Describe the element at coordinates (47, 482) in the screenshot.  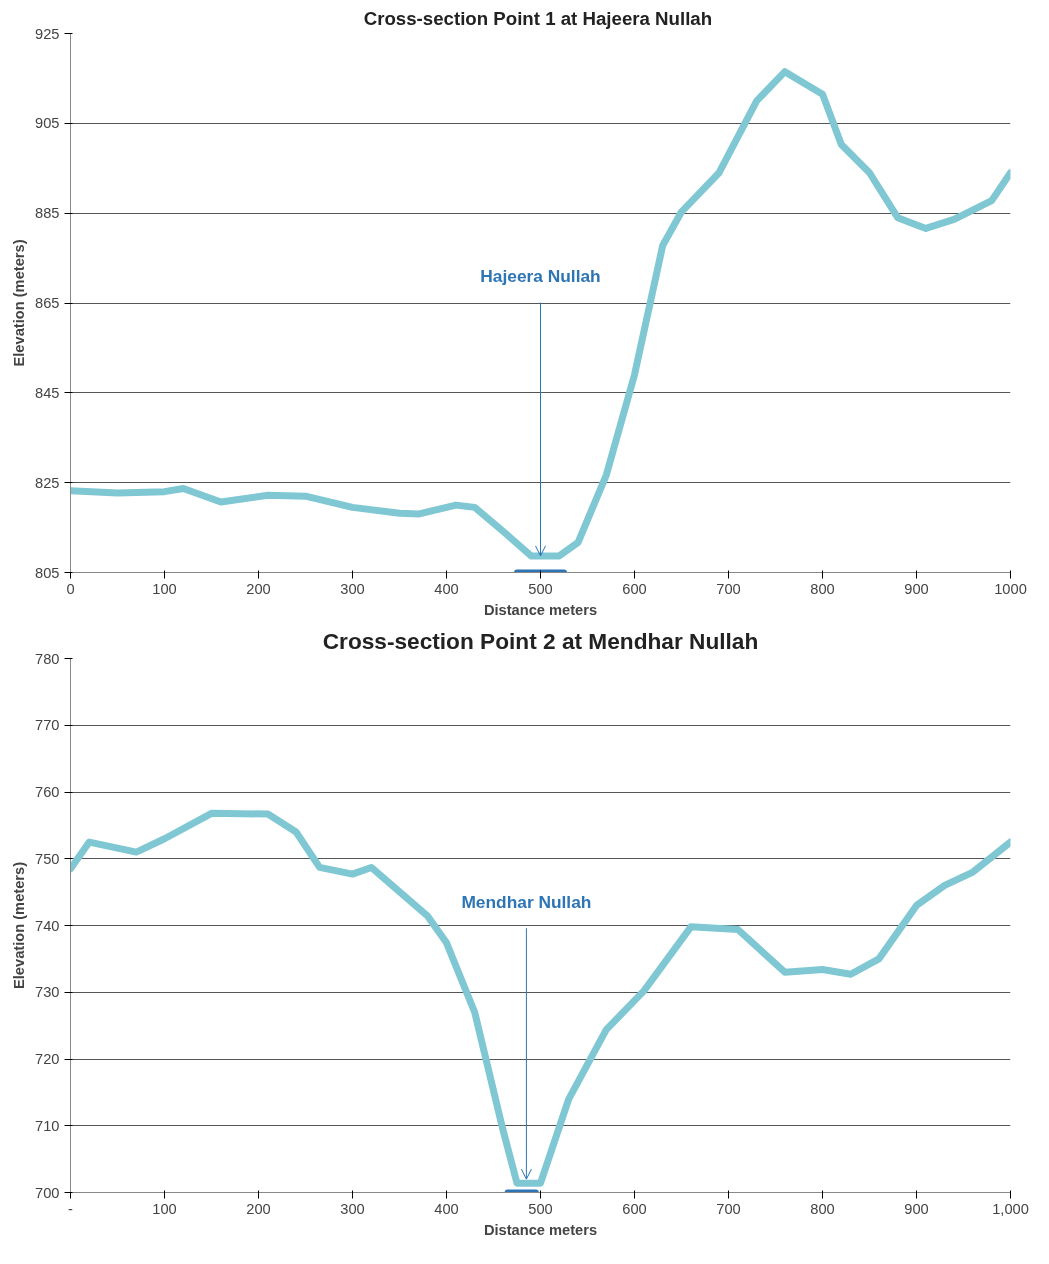
I see `y-tick-label: 825` at that location.